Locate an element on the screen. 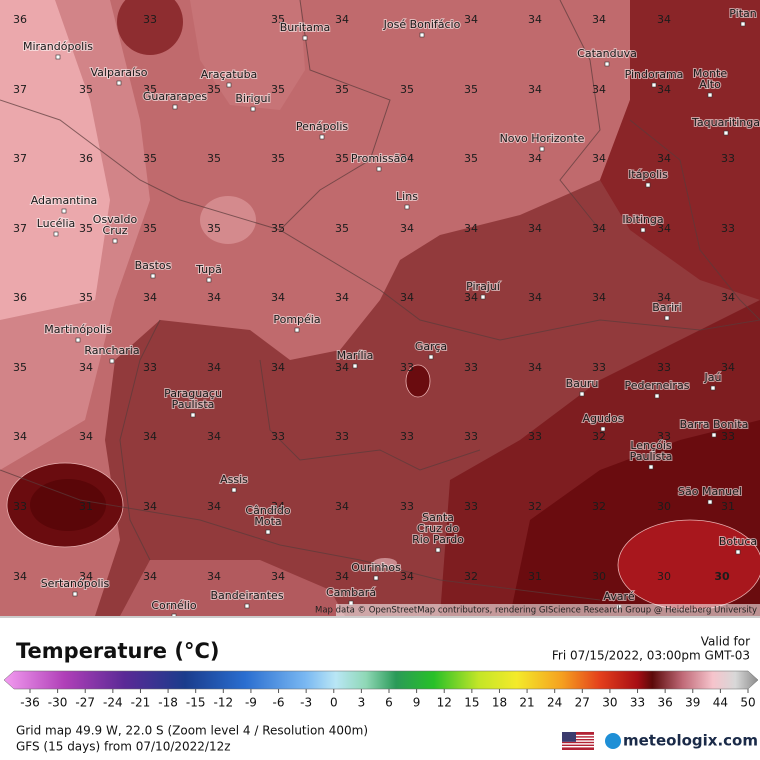 Image resolution: width=760 pixels, height=760 pixels. scale-label: 6 is located at coordinates (389, 703).